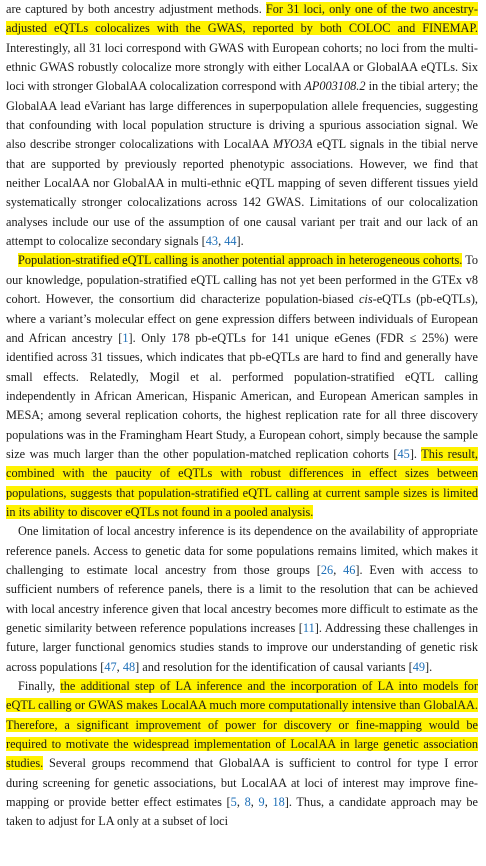 The height and width of the screenshot is (866, 486). What do you see at coordinates (278, 802) in the screenshot?
I see `citation-link: 18` at bounding box center [278, 802].